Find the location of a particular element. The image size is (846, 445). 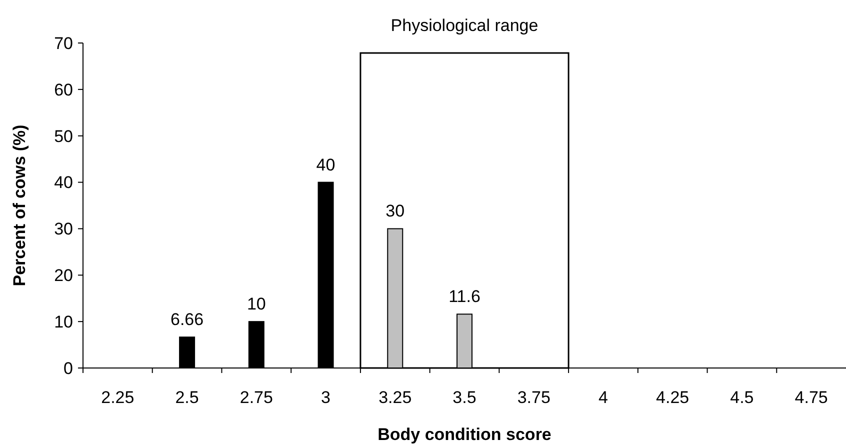

data-label: 6.66 is located at coordinates (187, 320).